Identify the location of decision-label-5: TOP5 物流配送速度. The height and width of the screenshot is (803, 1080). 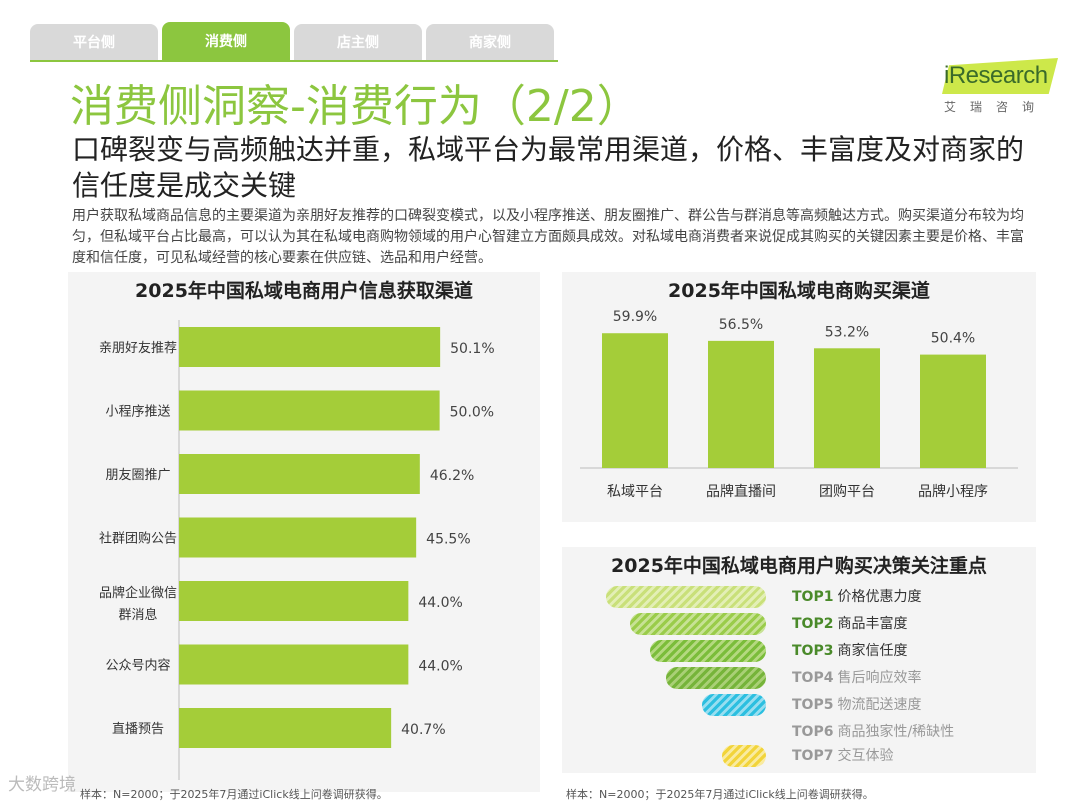
(856, 704).